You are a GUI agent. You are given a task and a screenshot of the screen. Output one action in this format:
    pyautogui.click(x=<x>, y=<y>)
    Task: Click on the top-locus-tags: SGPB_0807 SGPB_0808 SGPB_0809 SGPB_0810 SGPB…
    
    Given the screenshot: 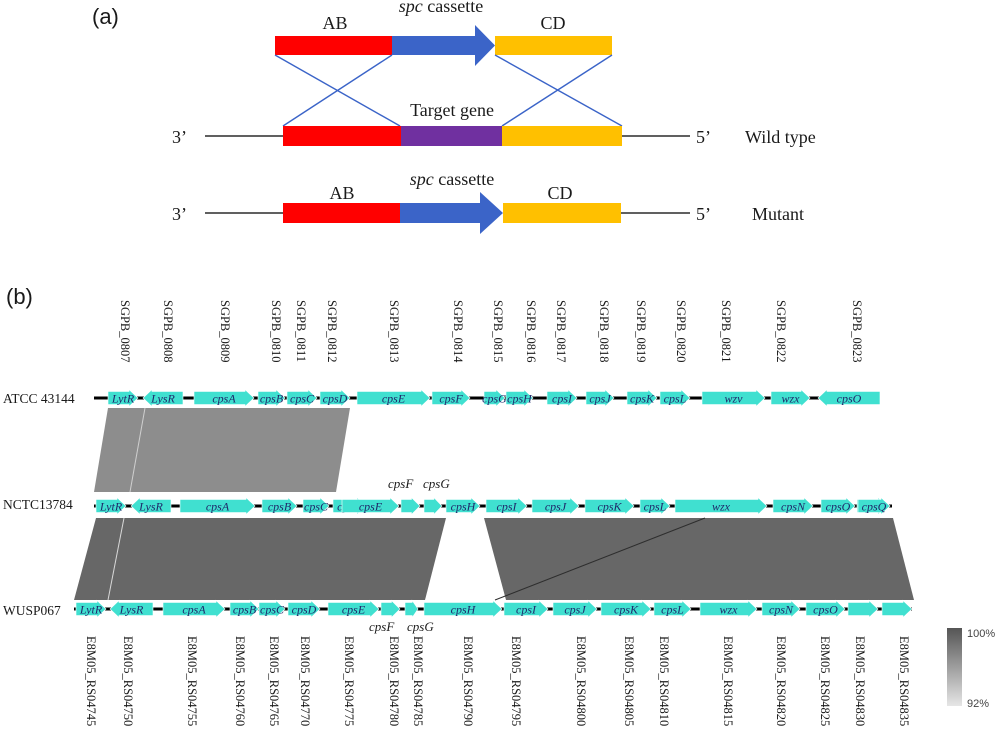 What is the action you would take?
    pyautogui.click(x=491, y=331)
    